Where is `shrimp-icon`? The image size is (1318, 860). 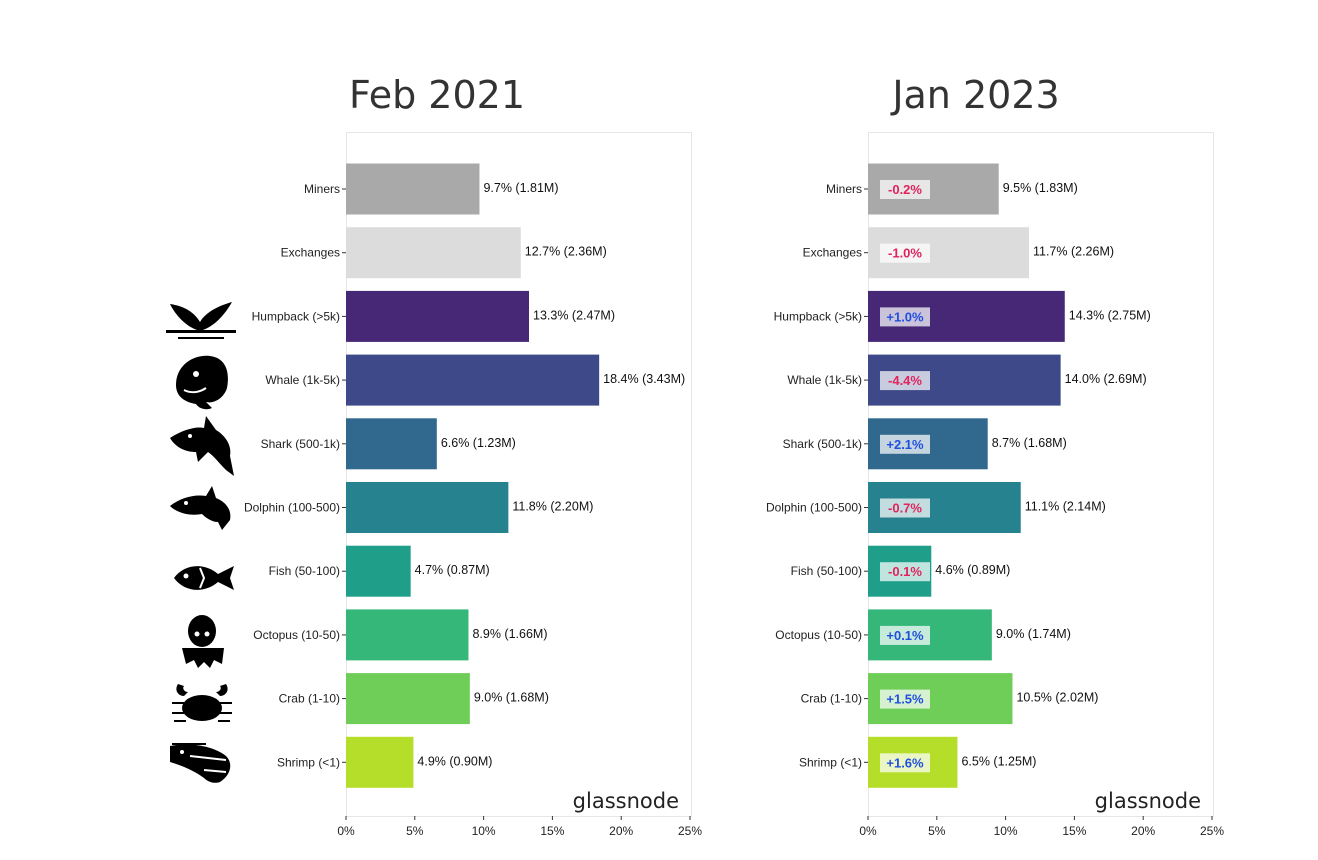
shrimp-icon is located at coordinates (200, 763).